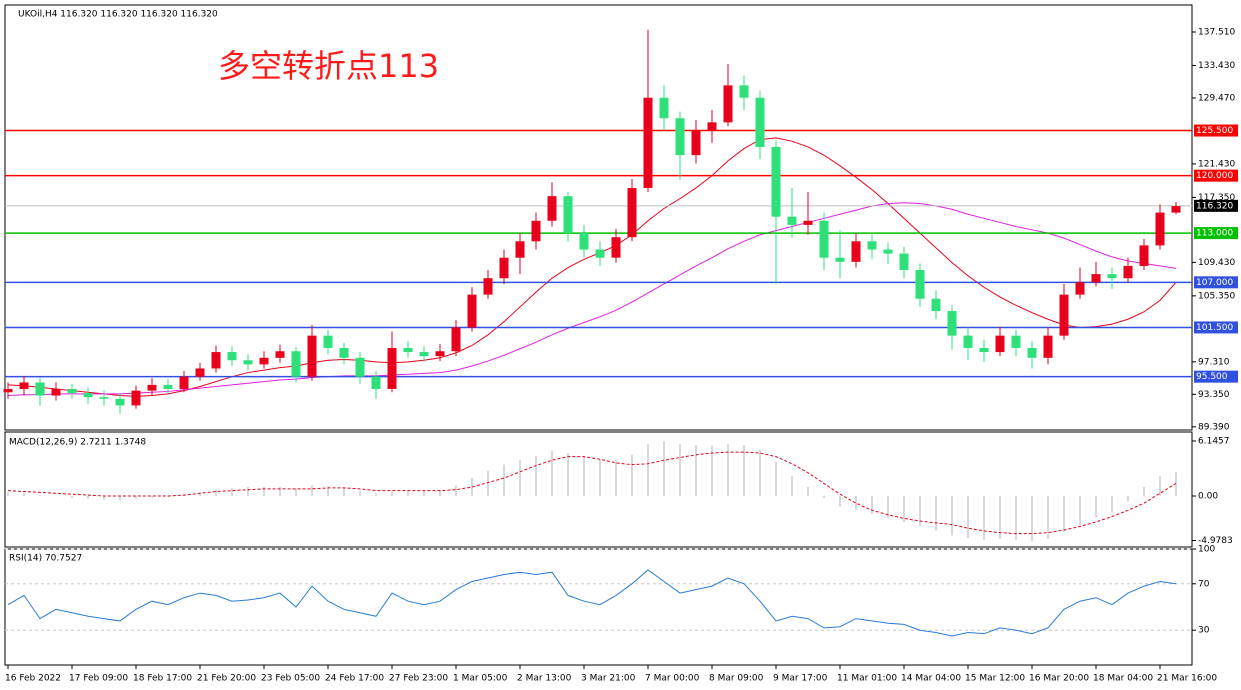 This screenshot has width=1241, height=690. Describe the element at coordinates (1214, 441) in the screenshot. I see `y-tick-label: 6.1457` at that location.